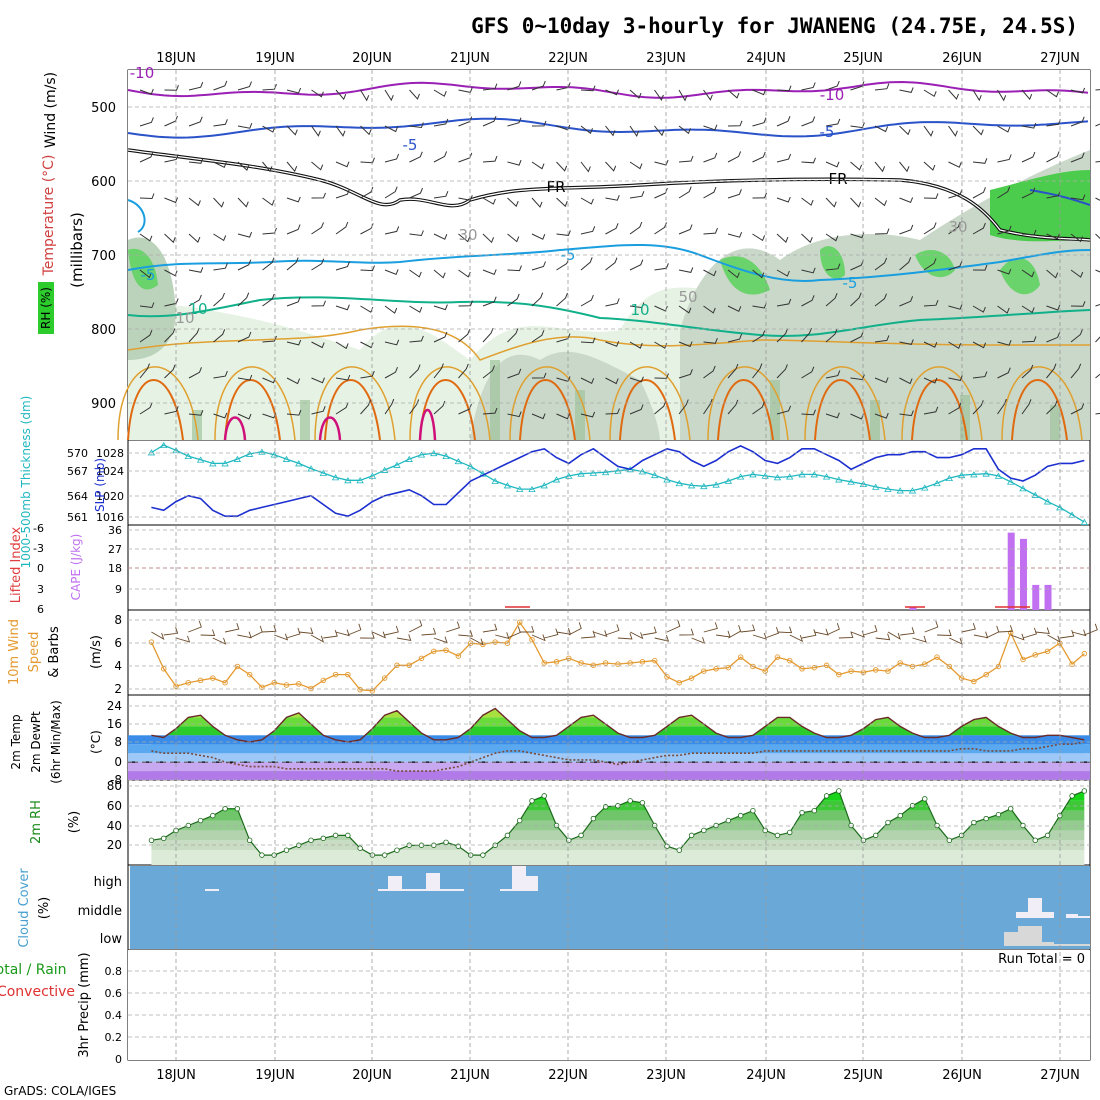 The image size is (1100, 1100). I want to click on contour-label-10: 10, so click(639, 310).